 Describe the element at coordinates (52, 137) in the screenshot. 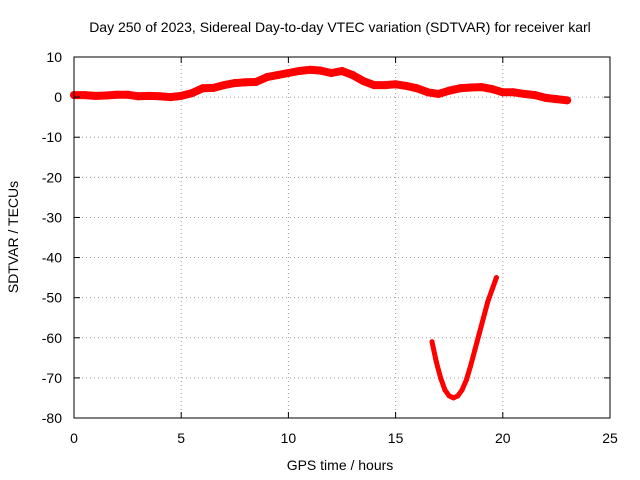

I see `y-tick-label: -10` at that location.